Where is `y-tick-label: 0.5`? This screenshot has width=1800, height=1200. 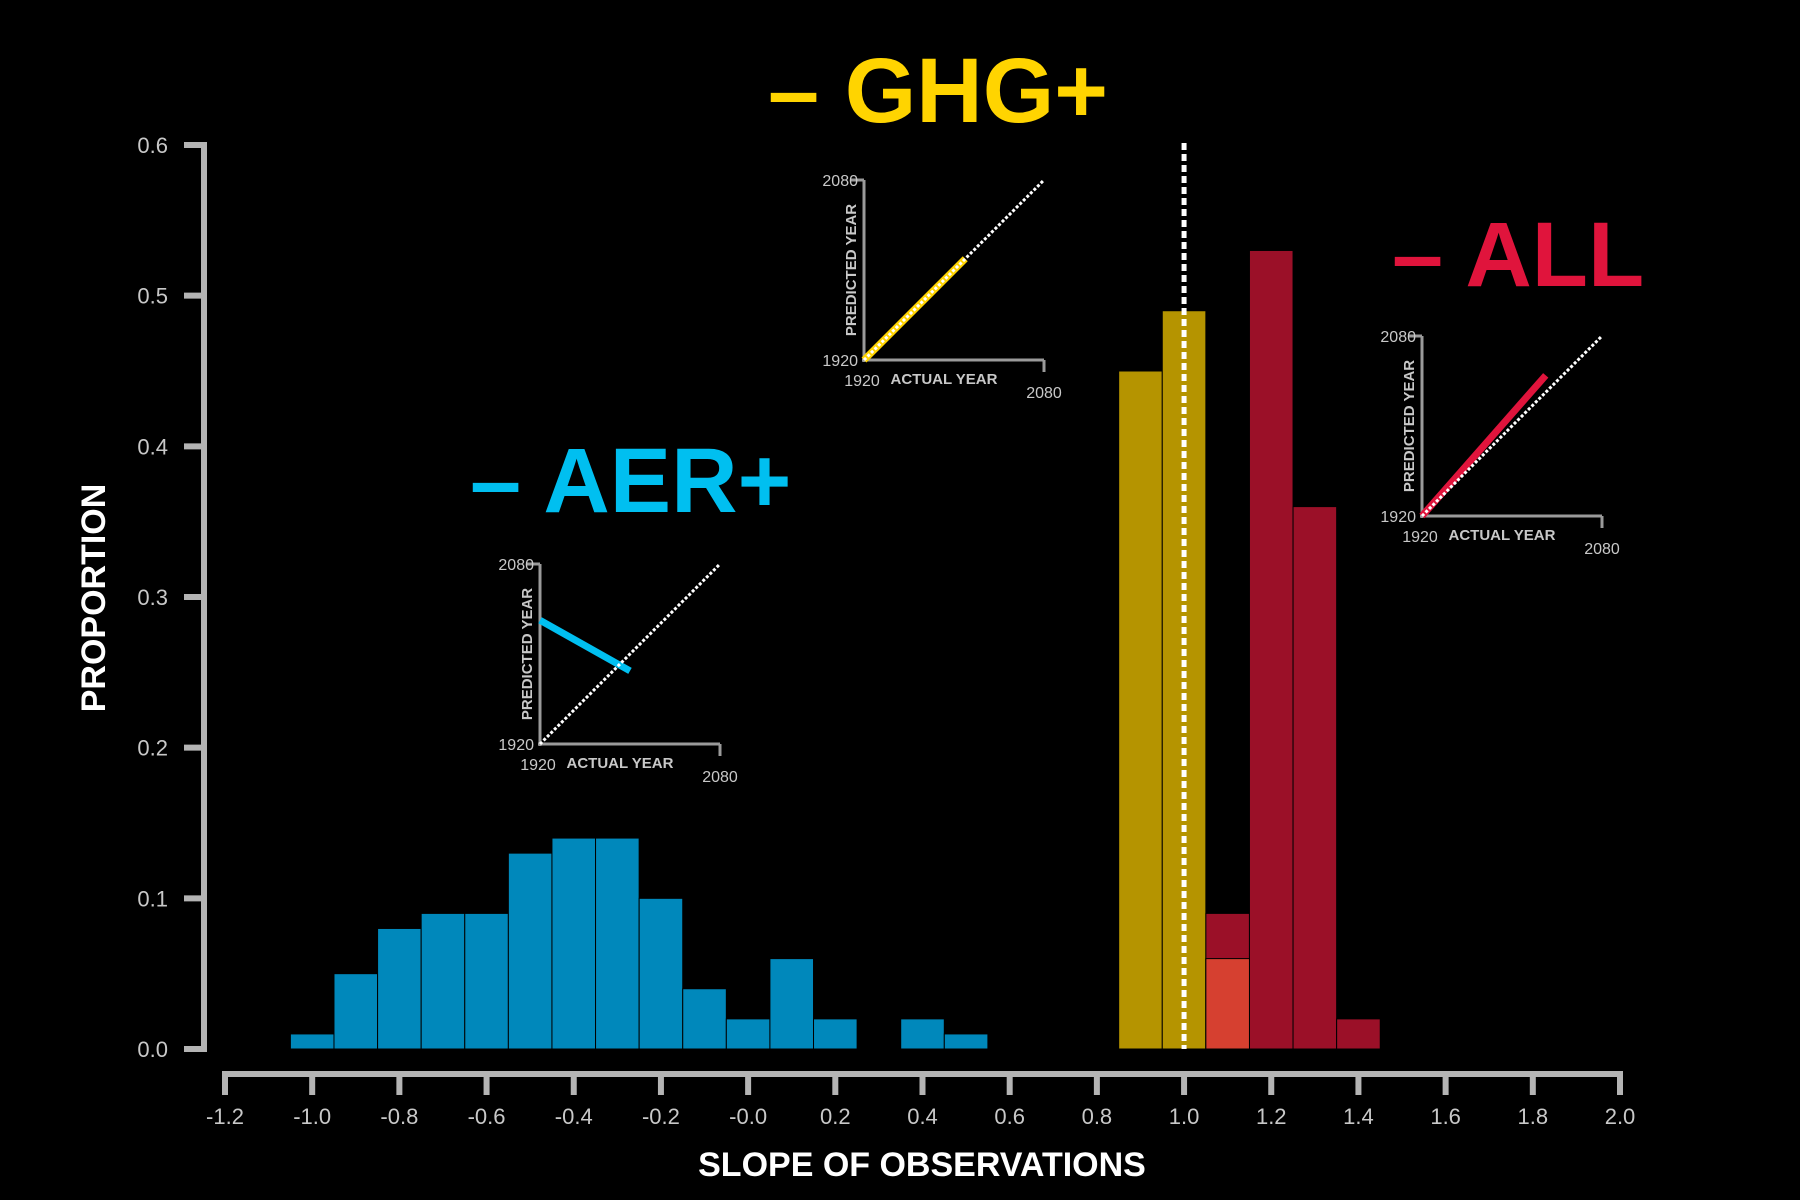 y-tick-label: 0.5 is located at coordinates (152, 296).